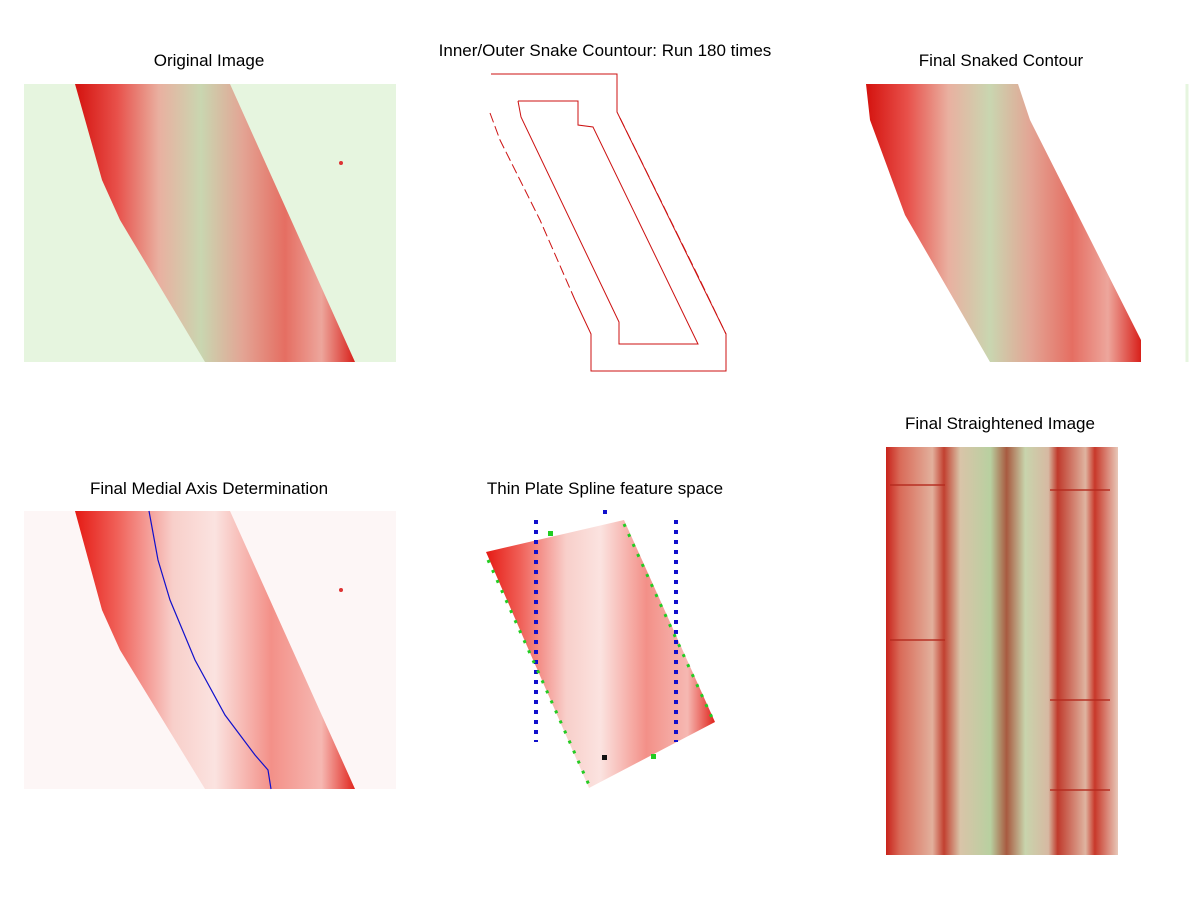  Describe the element at coordinates (673, 226) in the screenshot. I see `outer-contour-right` at that location.